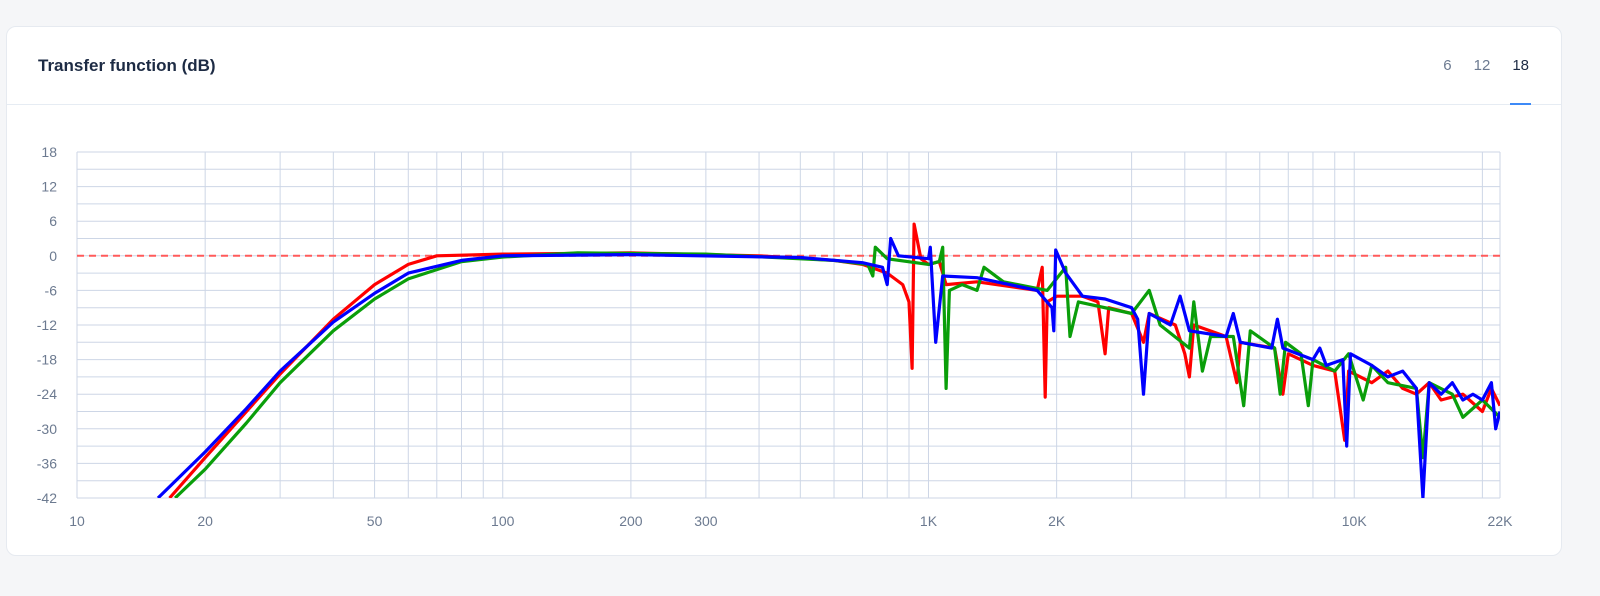 The image size is (1600, 596). I want to click on x-tick-label: 300, so click(706, 521).